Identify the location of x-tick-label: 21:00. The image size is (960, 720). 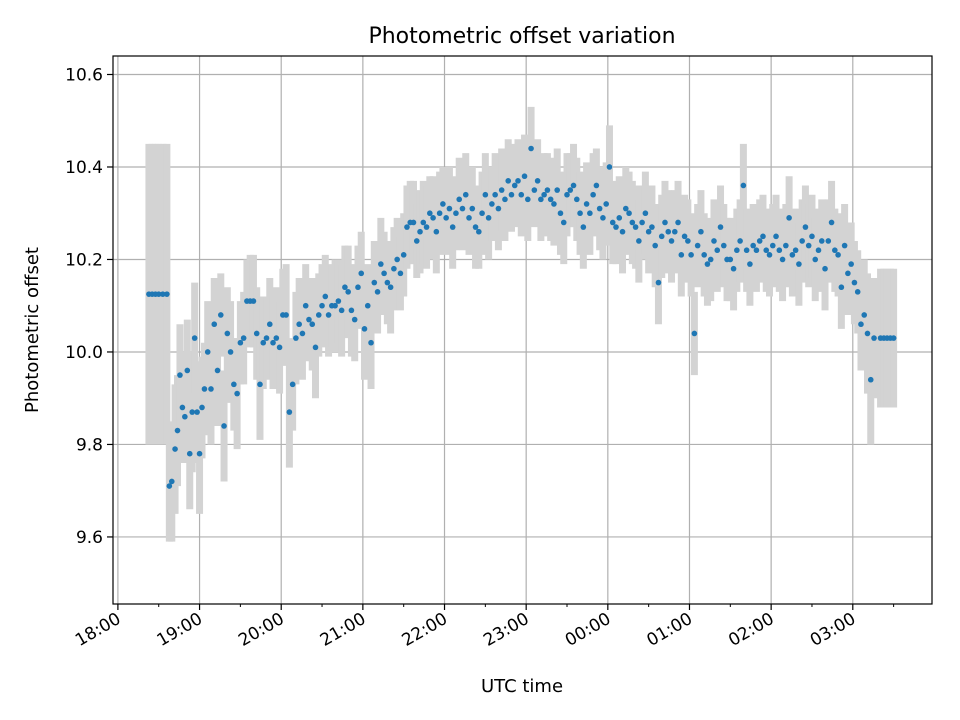
(343, 630).